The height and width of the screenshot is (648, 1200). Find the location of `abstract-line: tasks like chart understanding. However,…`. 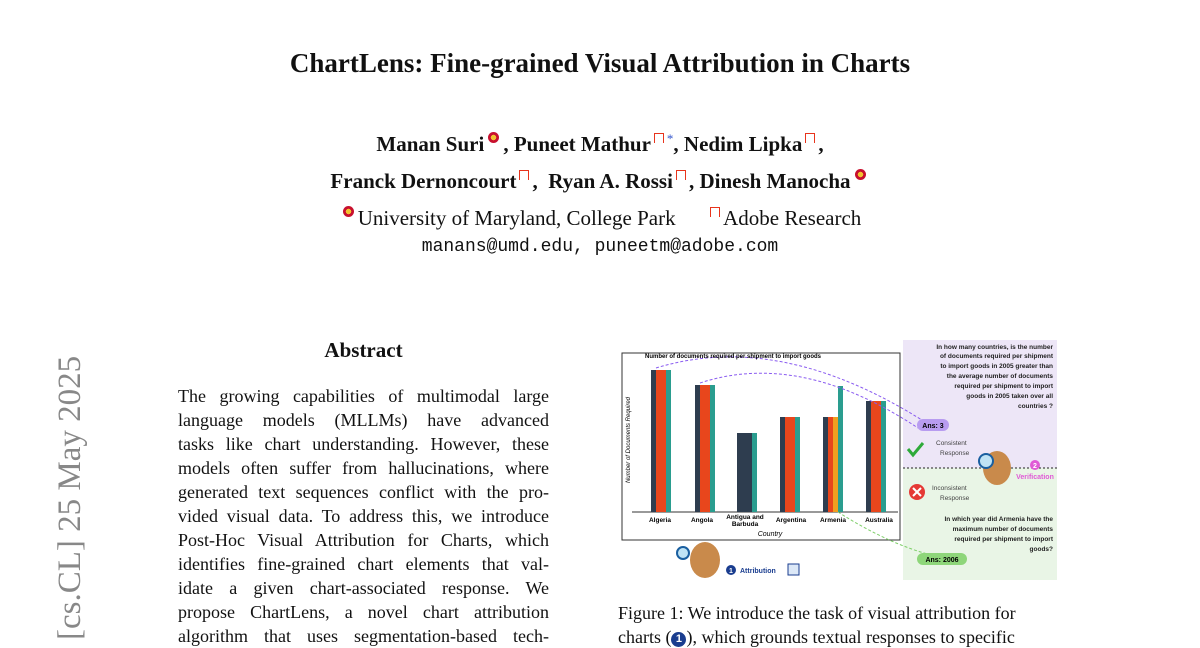

abstract-line: tasks like chart understanding. However,… is located at coordinates (363, 444).